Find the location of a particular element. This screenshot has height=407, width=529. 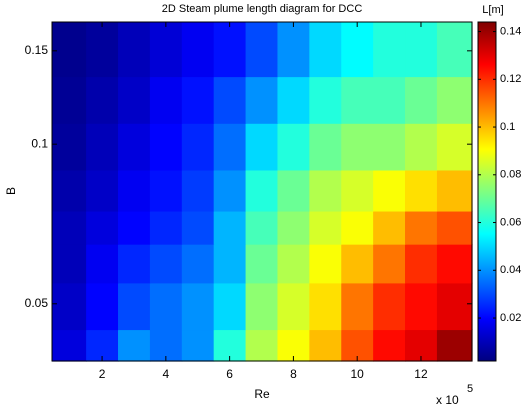

x-tick-label: 10 is located at coordinates (358, 374).